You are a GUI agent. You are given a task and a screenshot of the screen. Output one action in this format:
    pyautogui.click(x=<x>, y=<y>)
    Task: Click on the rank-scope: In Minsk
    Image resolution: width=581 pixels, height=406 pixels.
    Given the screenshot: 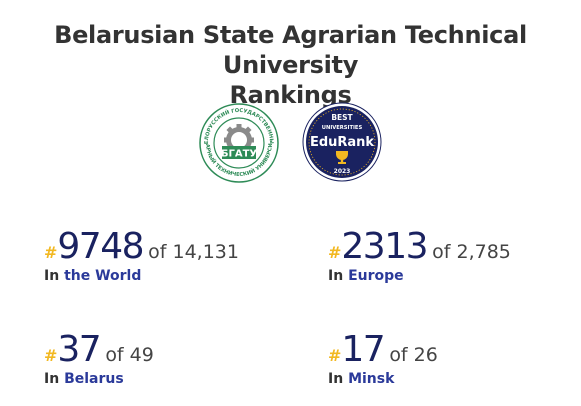 What is the action you would take?
    pyautogui.click(x=361, y=379)
    